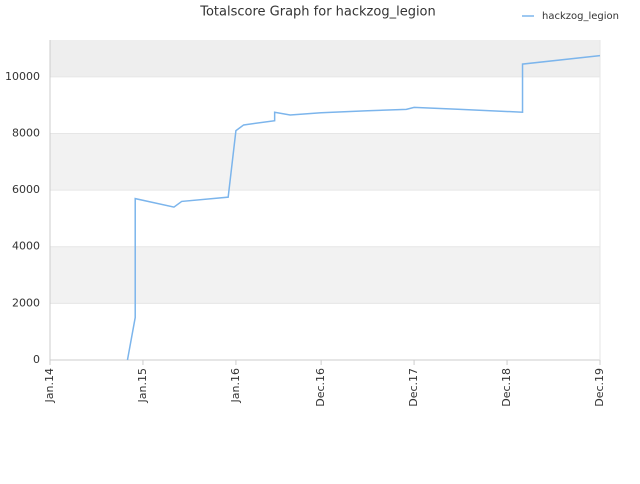  Describe the element at coordinates (317, 12) in the screenshot. I see `chart-title: Totalscore Graph for hackzog_legion` at that location.